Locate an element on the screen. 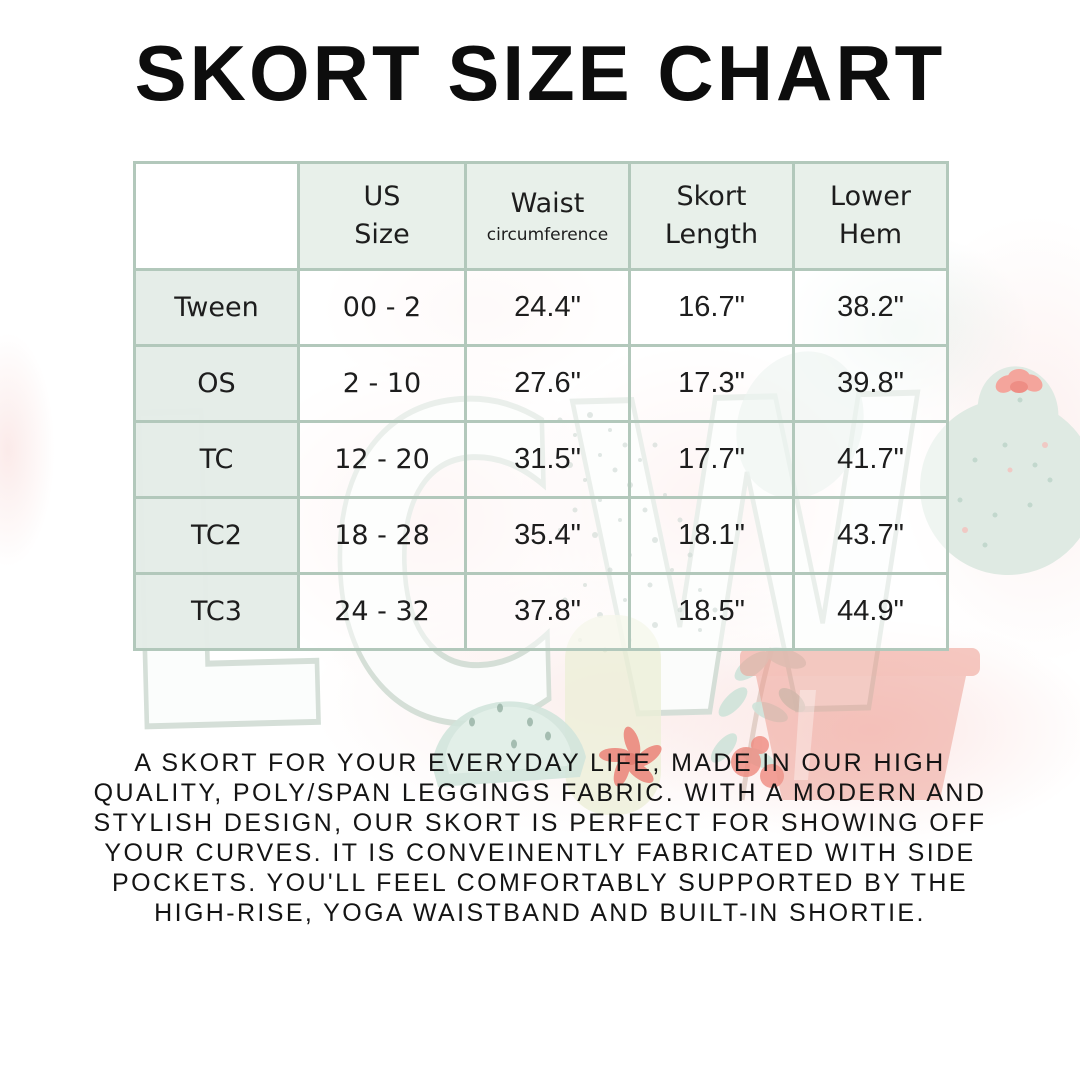  row-label: TC3 is located at coordinates (216, 611).